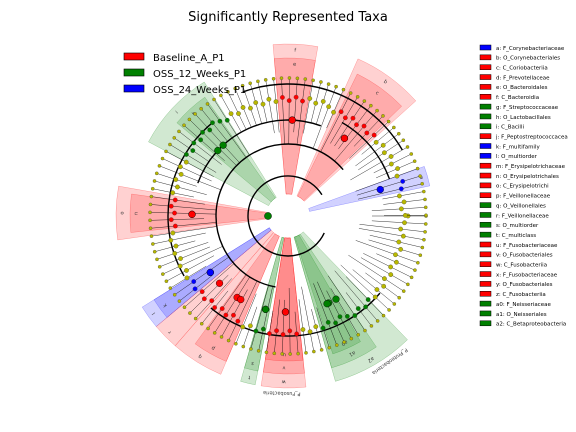 The image size is (576, 432). Describe the element at coordinates (292, 120) in the screenshot. I see `sector-node-e` at that location.